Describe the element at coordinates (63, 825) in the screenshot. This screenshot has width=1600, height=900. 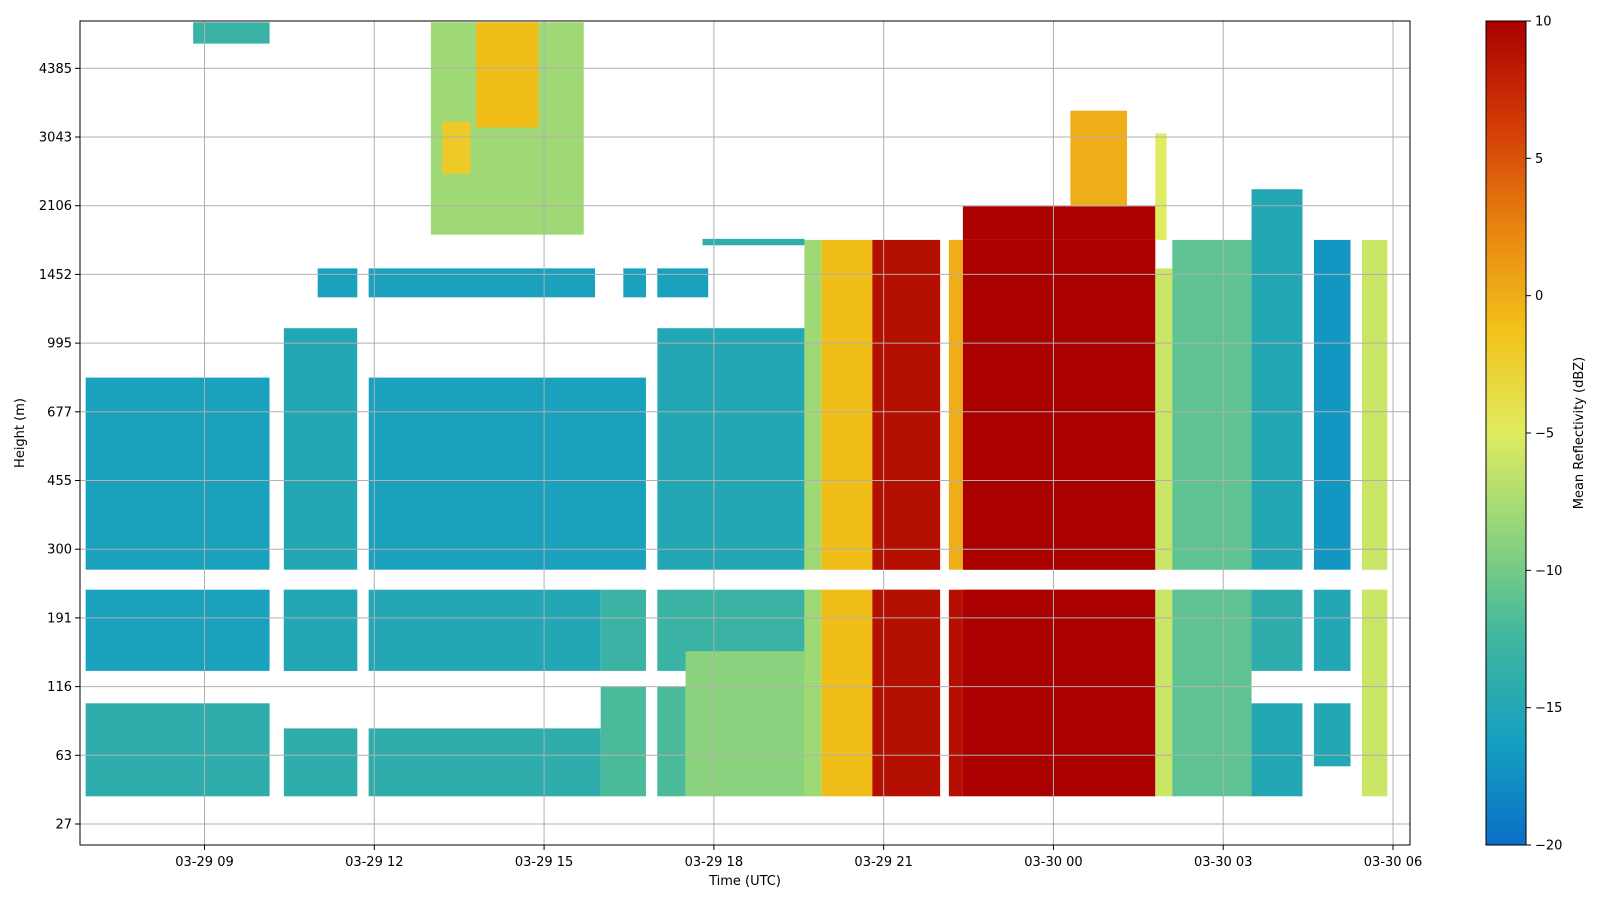
I see `y-tick-label: 27` at that location.